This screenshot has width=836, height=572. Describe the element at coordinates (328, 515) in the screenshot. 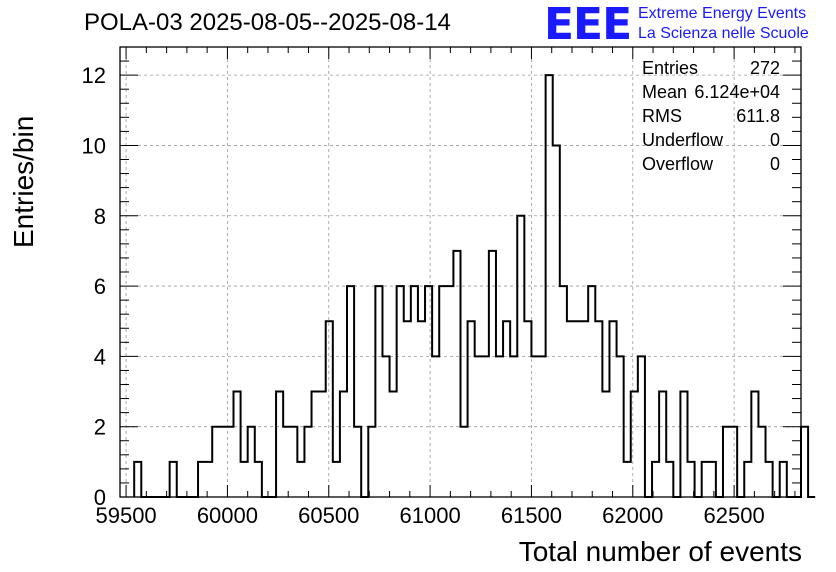

I see `x-tick-label: 60500` at that location.